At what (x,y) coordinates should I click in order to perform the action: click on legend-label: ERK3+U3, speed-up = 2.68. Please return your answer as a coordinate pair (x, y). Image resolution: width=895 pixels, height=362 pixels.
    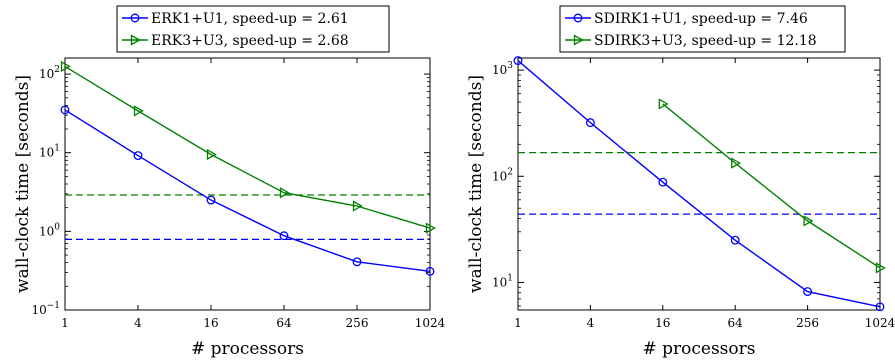
    Looking at the image, I should click on (250, 41).